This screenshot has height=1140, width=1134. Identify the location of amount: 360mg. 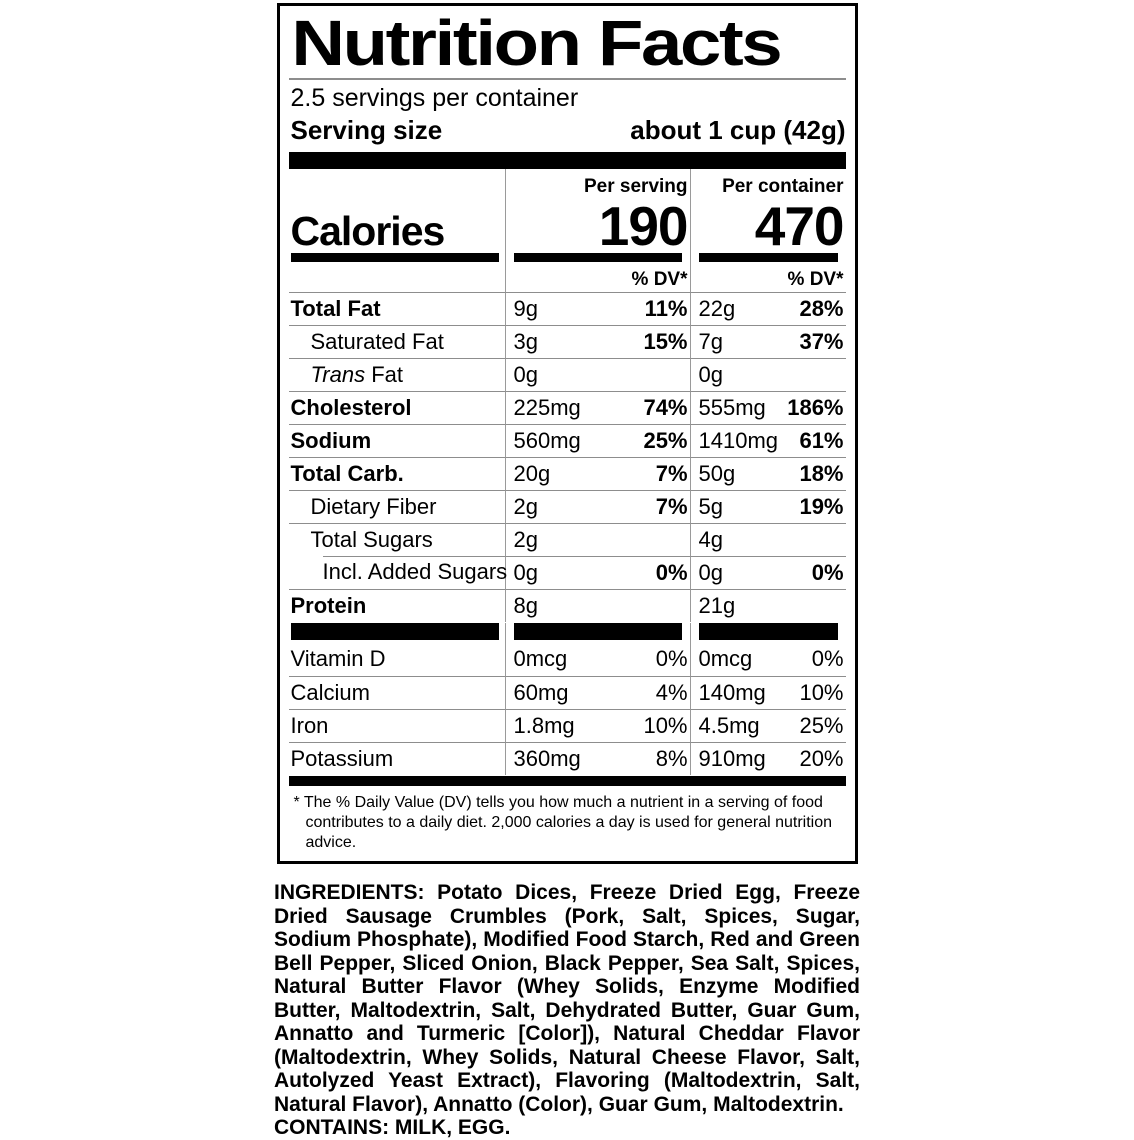
(547, 758).